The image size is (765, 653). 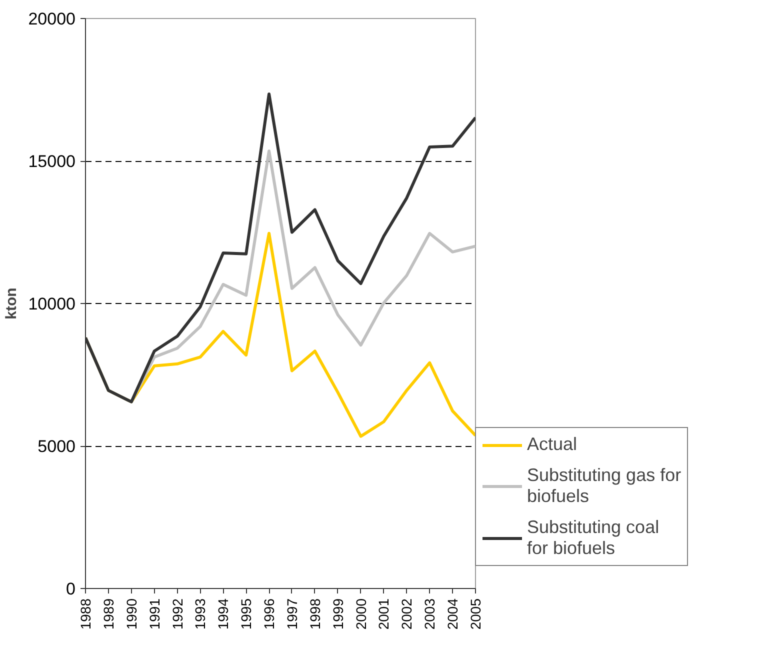 What do you see at coordinates (360, 614) in the screenshot?
I see `x-tick-label: 2000` at bounding box center [360, 614].